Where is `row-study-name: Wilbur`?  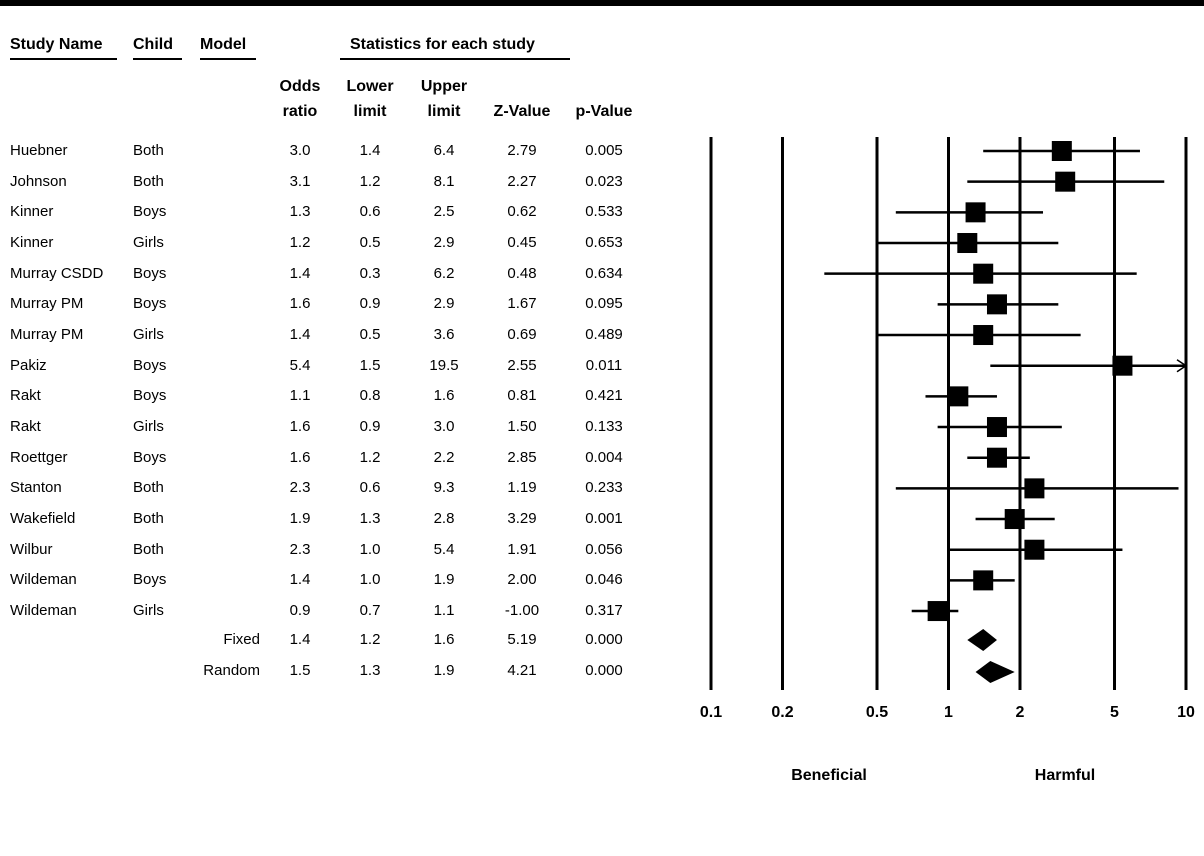
row-study-name: Wilbur is located at coordinates (31, 549).